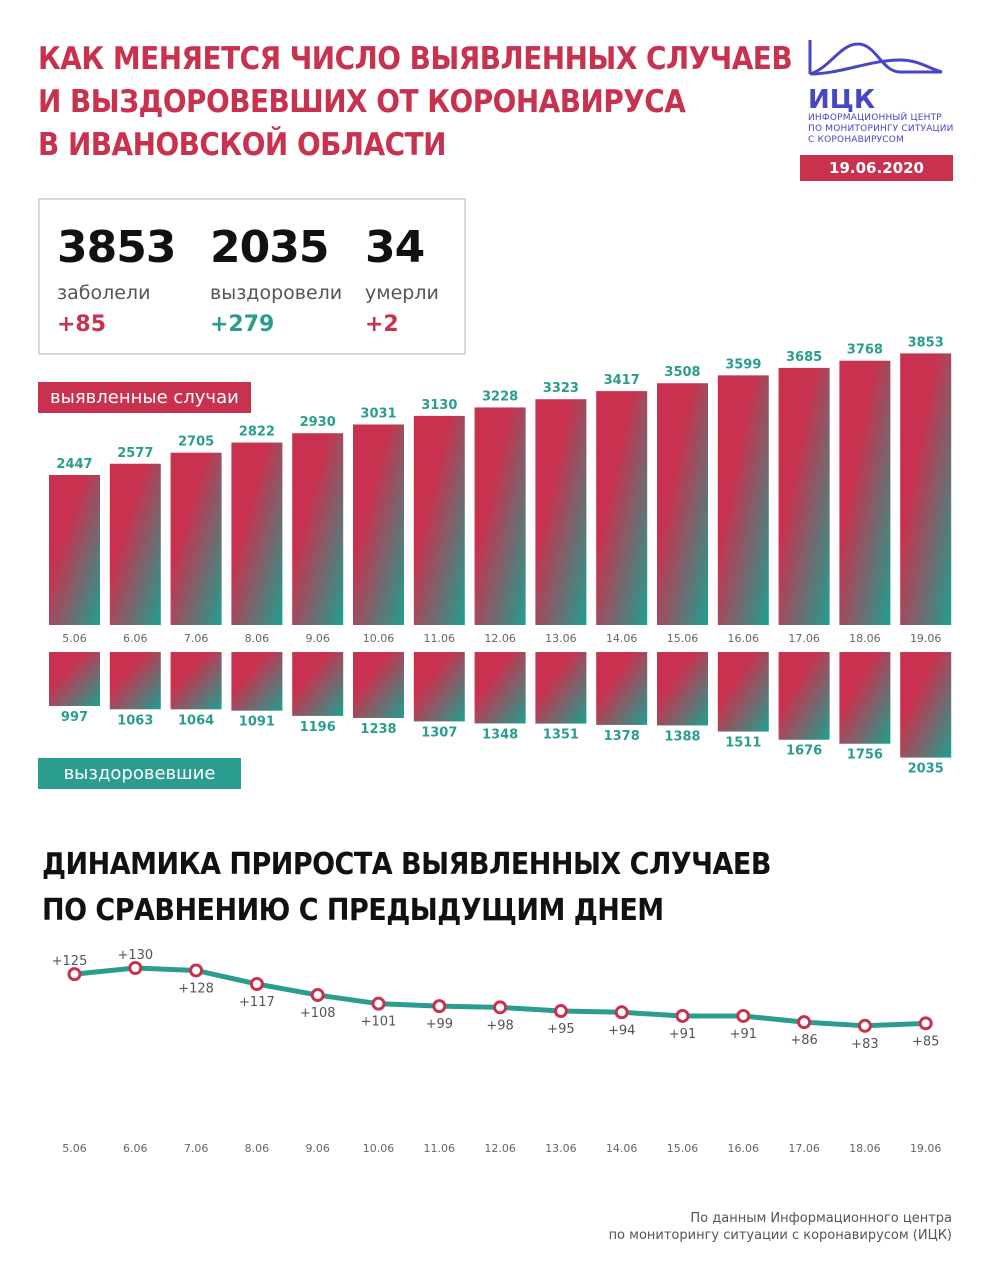 This screenshot has width=993, height=1280. Describe the element at coordinates (415, 59) in the screenshot. I see `title-line-1: КАК МЕНЯЕТСЯ ЧИСЛО ВЫЯВЛЕННЫХ СЛУЧАЕВ` at that location.